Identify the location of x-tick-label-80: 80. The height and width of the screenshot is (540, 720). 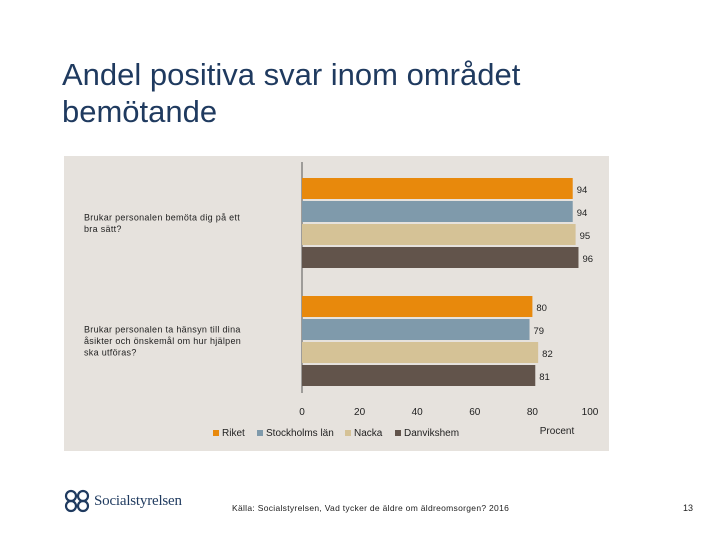
(533, 412).